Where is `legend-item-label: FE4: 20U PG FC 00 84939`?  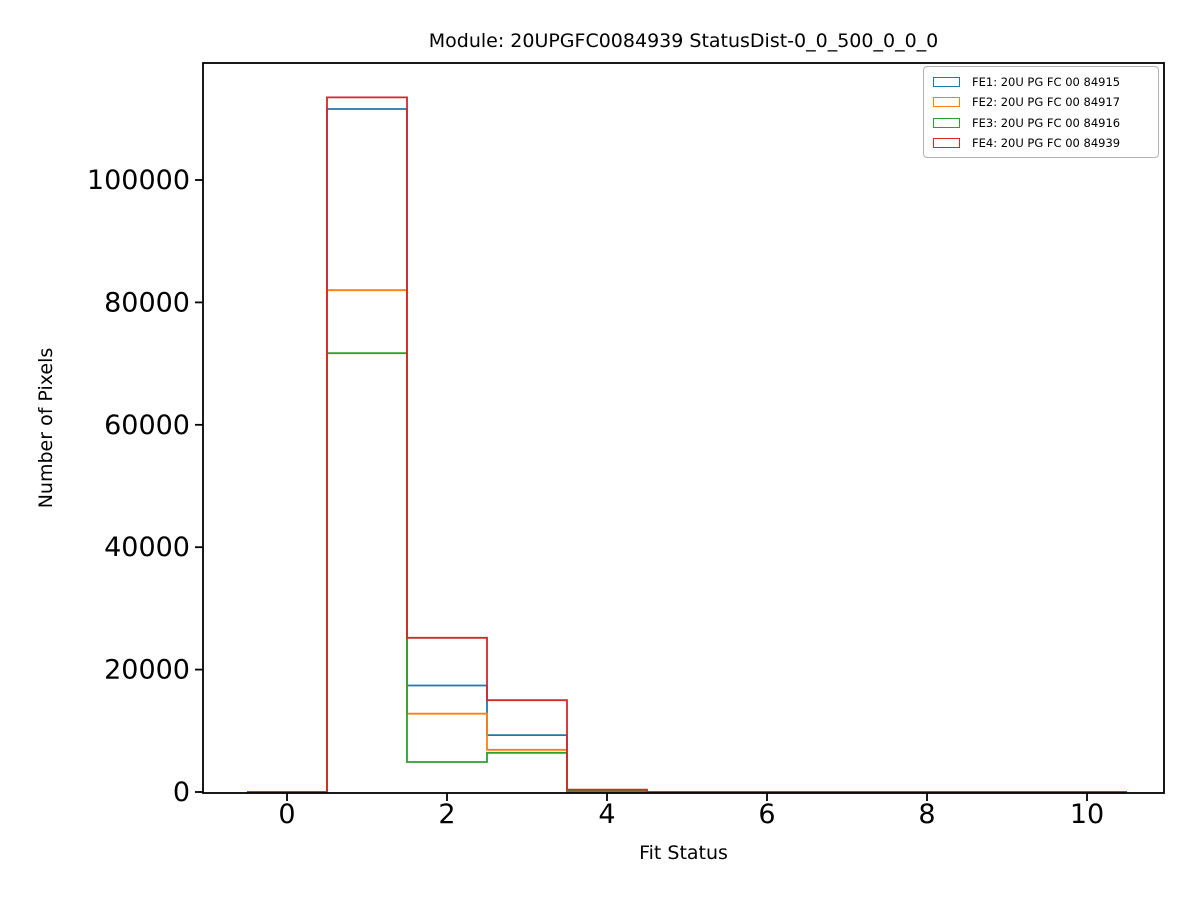 legend-item-label: FE4: 20U PG FC 00 84939 is located at coordinates (1046, 142).